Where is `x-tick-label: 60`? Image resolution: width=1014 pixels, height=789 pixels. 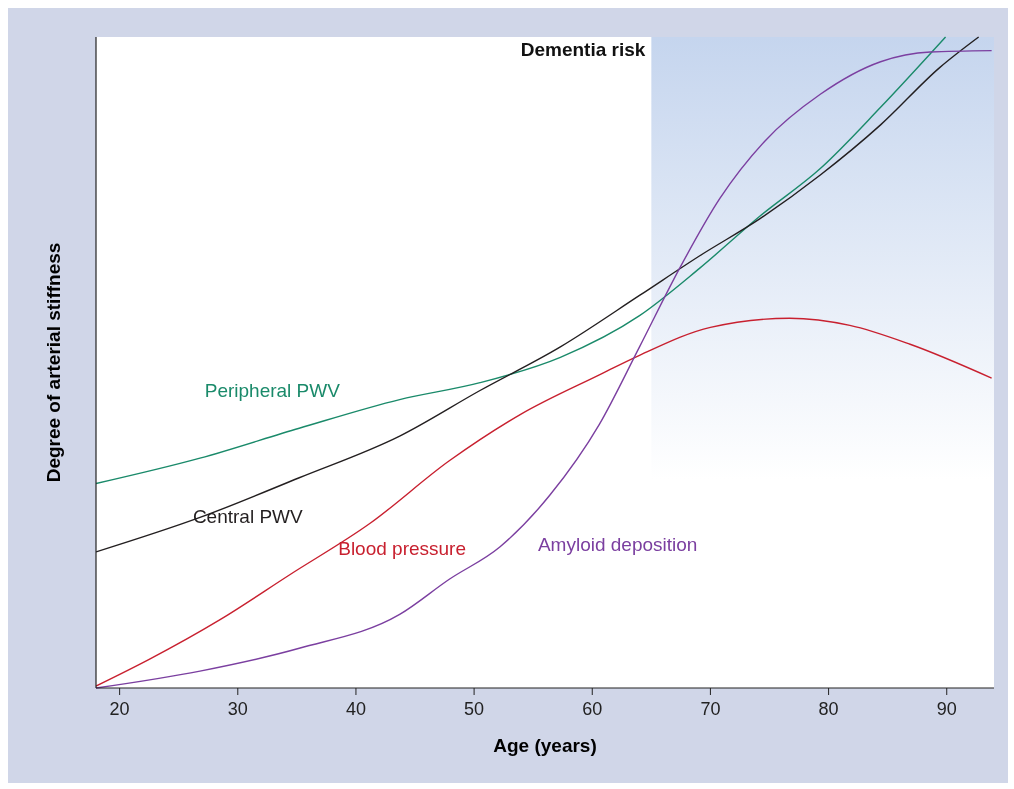 x-tick-label: 60 is located at coordinates (592, 709).